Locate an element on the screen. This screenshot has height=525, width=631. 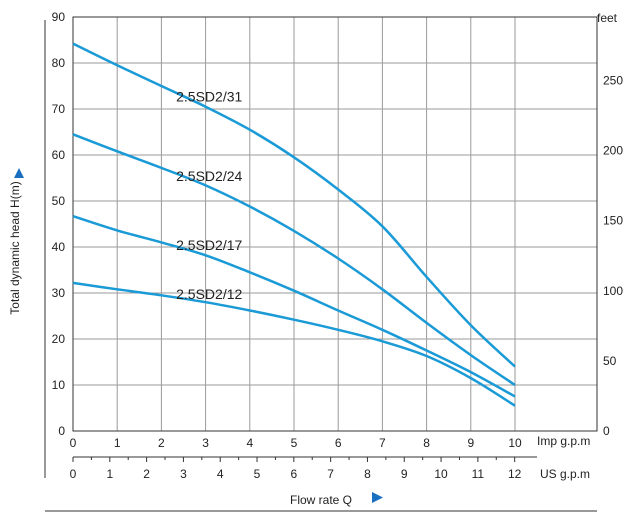
y-axis-label: Total dynamic head H(m) is located at coordinates (15, 247).